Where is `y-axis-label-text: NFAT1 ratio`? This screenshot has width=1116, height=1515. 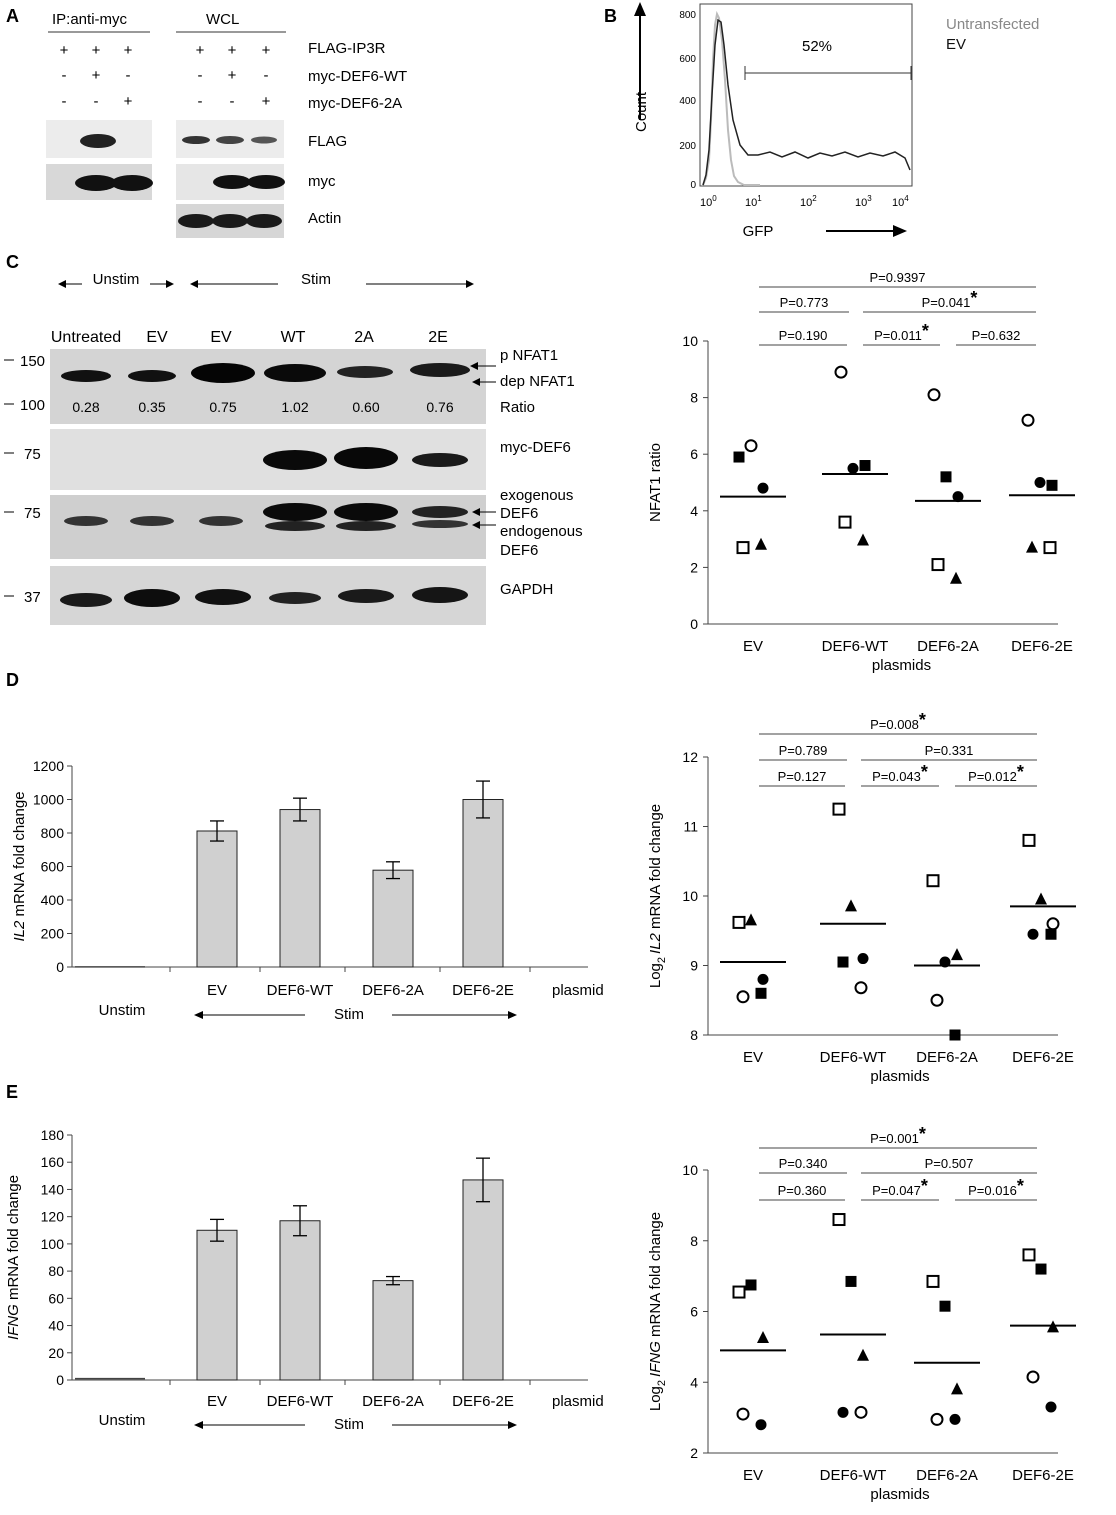 y-axis-label-text: NFAT1 ratio is located at coordinates (655, 482).